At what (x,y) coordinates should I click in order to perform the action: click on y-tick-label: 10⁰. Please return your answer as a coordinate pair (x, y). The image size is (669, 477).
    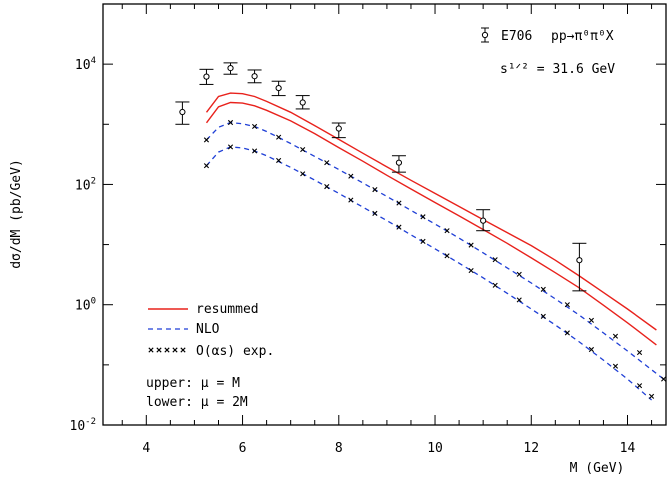
    Looking at the image, I should click on (85, 305).